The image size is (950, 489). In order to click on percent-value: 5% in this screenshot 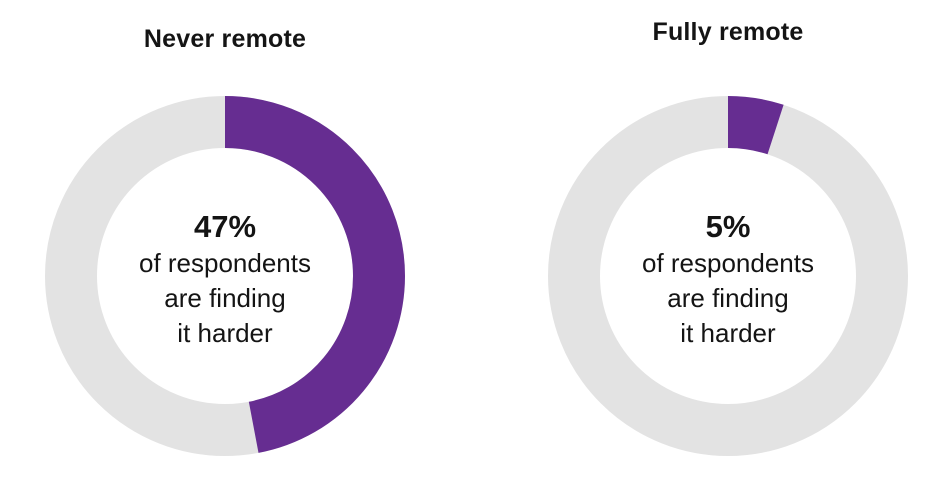, I will do `click(728, 226)`.